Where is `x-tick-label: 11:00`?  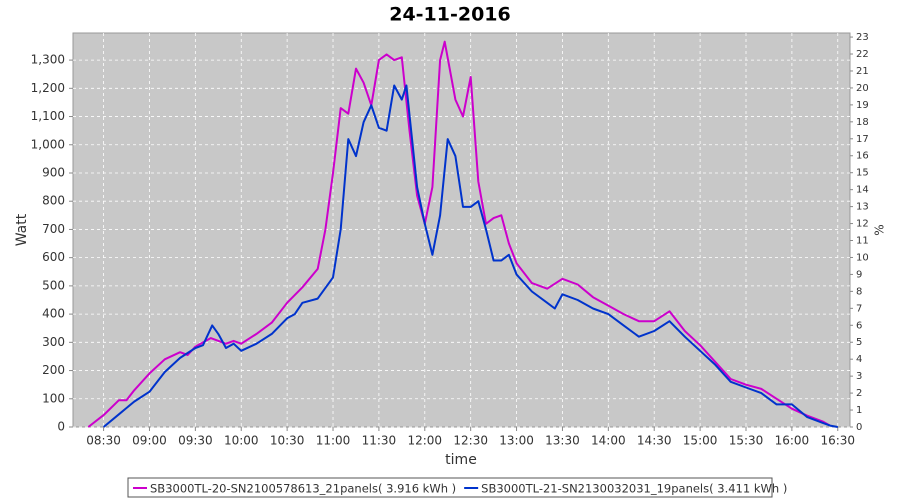
x-tick-label: 11:00 is located at coordinates (333, 441).